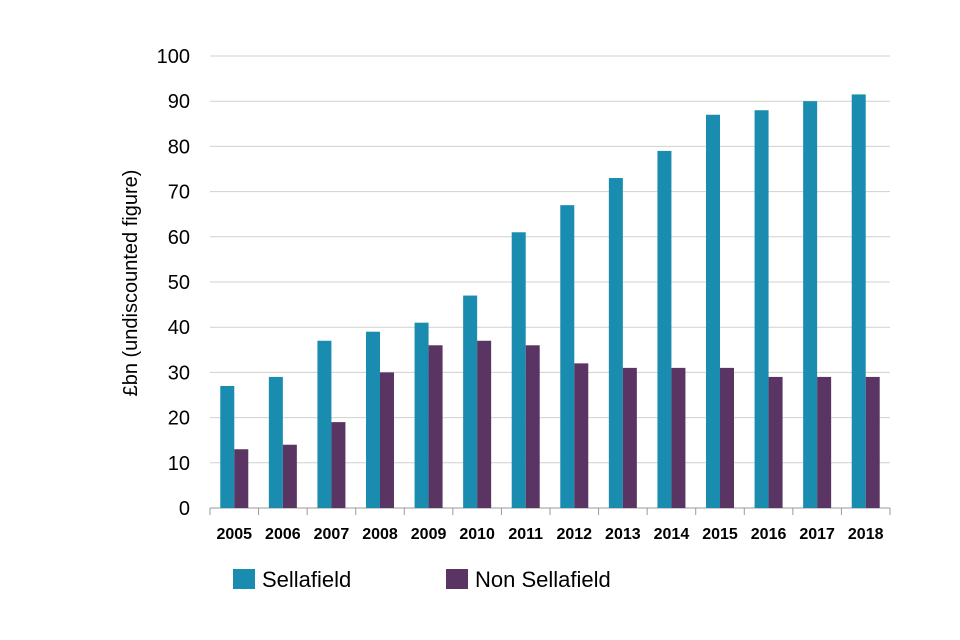  Describe the element at coordinates (184, 509) in the screenshot. I see `y-tick-label: 0` at that location.